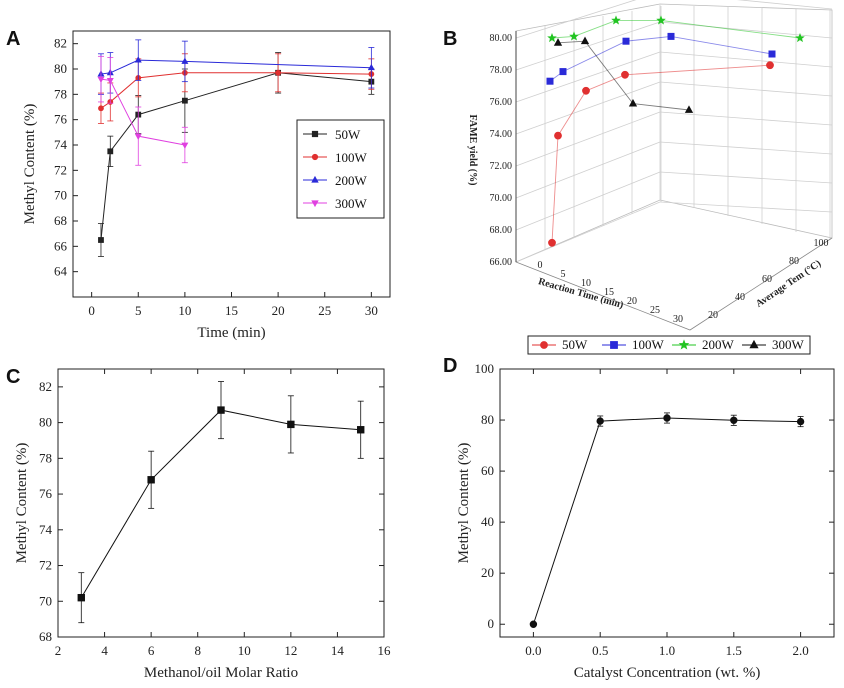  What do you see at coordinates (678, 319) in the screenshot?
I see `x3d-tick-label: 30` at bounding box center [678, 319].